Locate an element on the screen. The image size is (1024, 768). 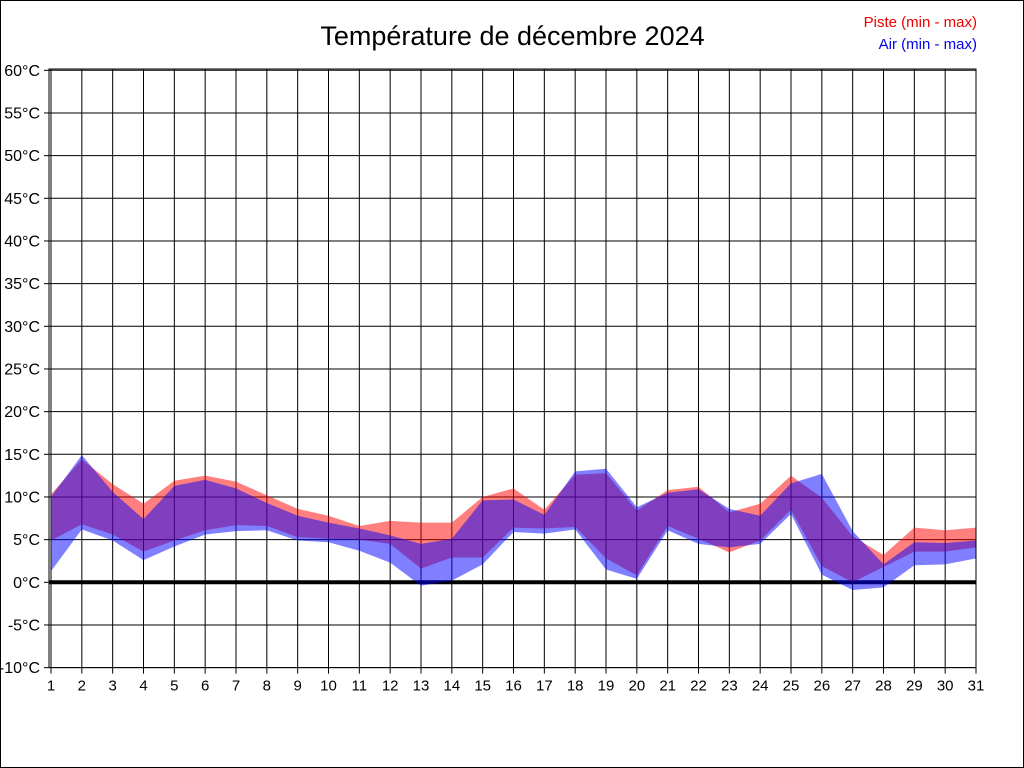
x-tick-label: 16 is located at coordinates (513, 686).